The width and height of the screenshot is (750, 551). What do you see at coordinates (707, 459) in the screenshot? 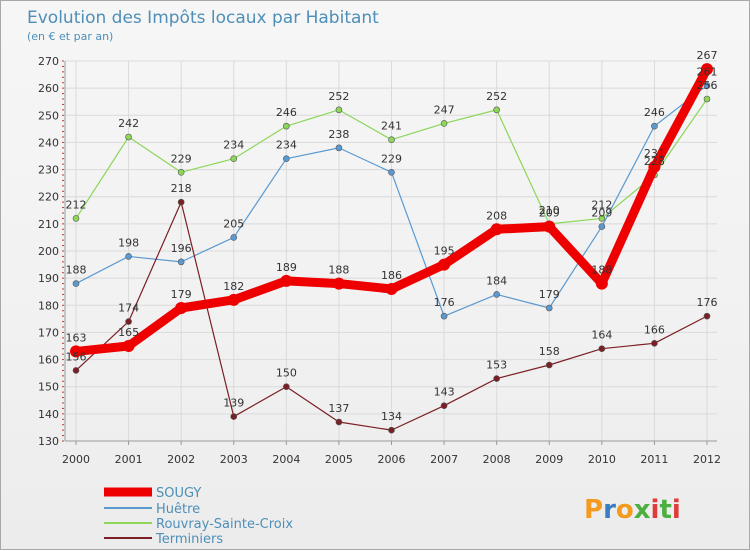
I see `x-tick-label: 2012` at bounding box center [707, 459].